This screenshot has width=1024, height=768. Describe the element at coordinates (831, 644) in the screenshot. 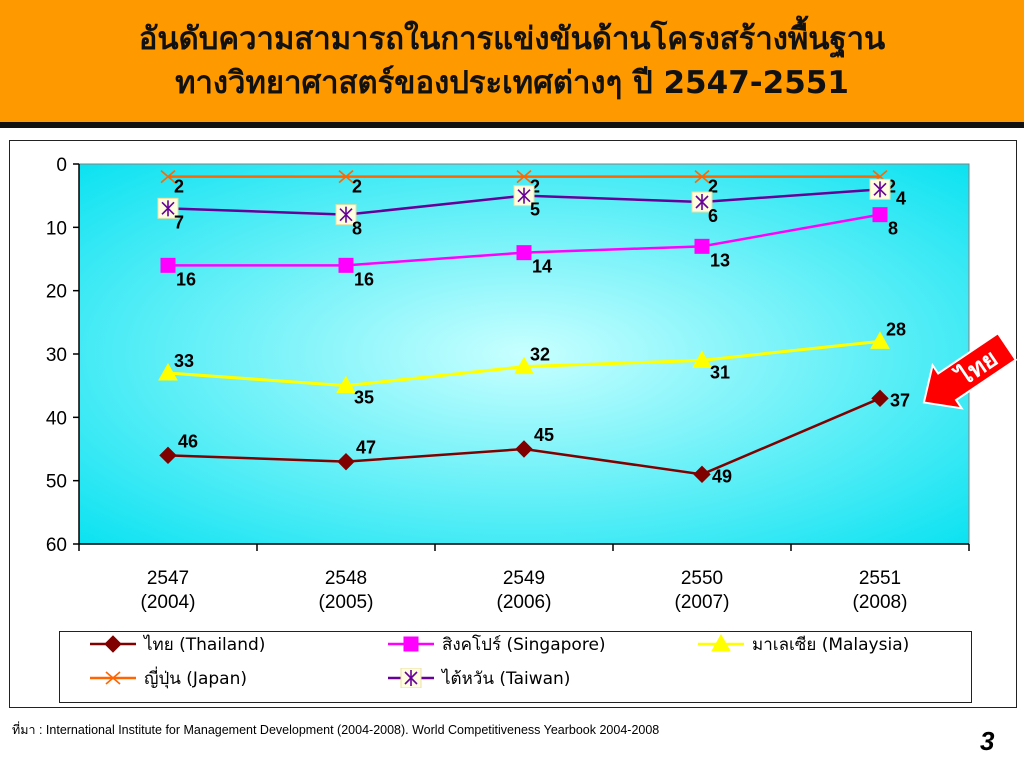

I see `legend-label: มาเลเซีย (Malaysia)` at that location.